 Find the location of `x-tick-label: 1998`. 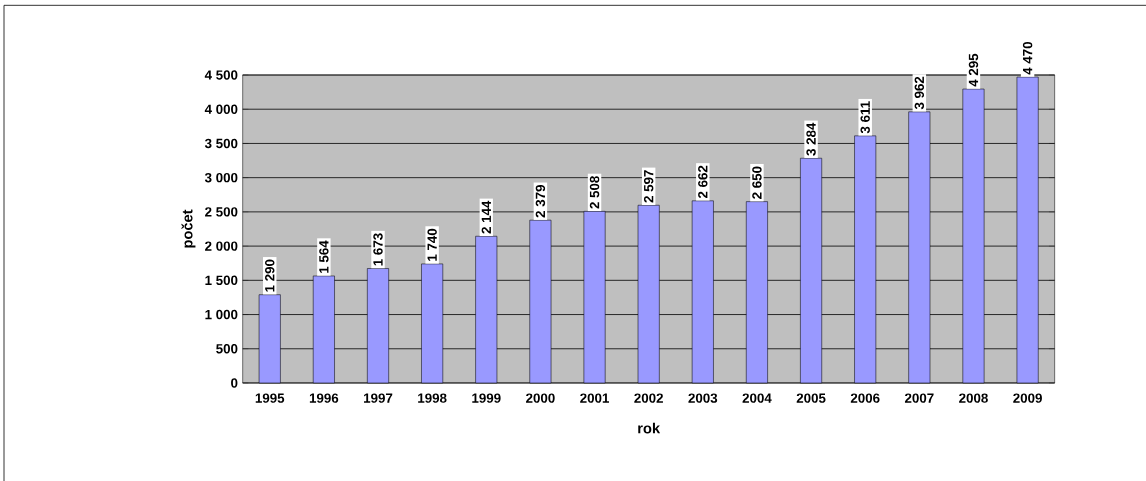

x-tick-label: 1998 is located at coordinates (432, 398).